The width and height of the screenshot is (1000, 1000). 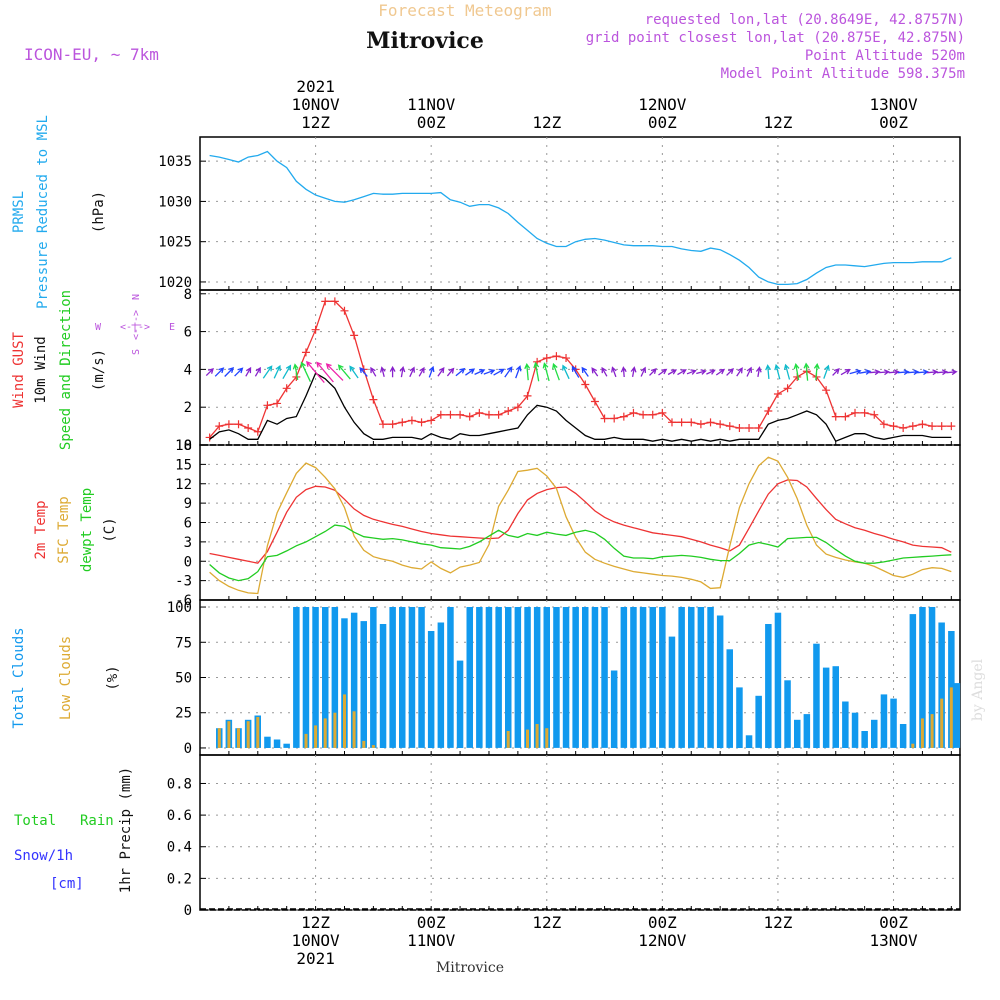 I want to click on temperature-ytick-label: 18, so click(x=183, y=446).